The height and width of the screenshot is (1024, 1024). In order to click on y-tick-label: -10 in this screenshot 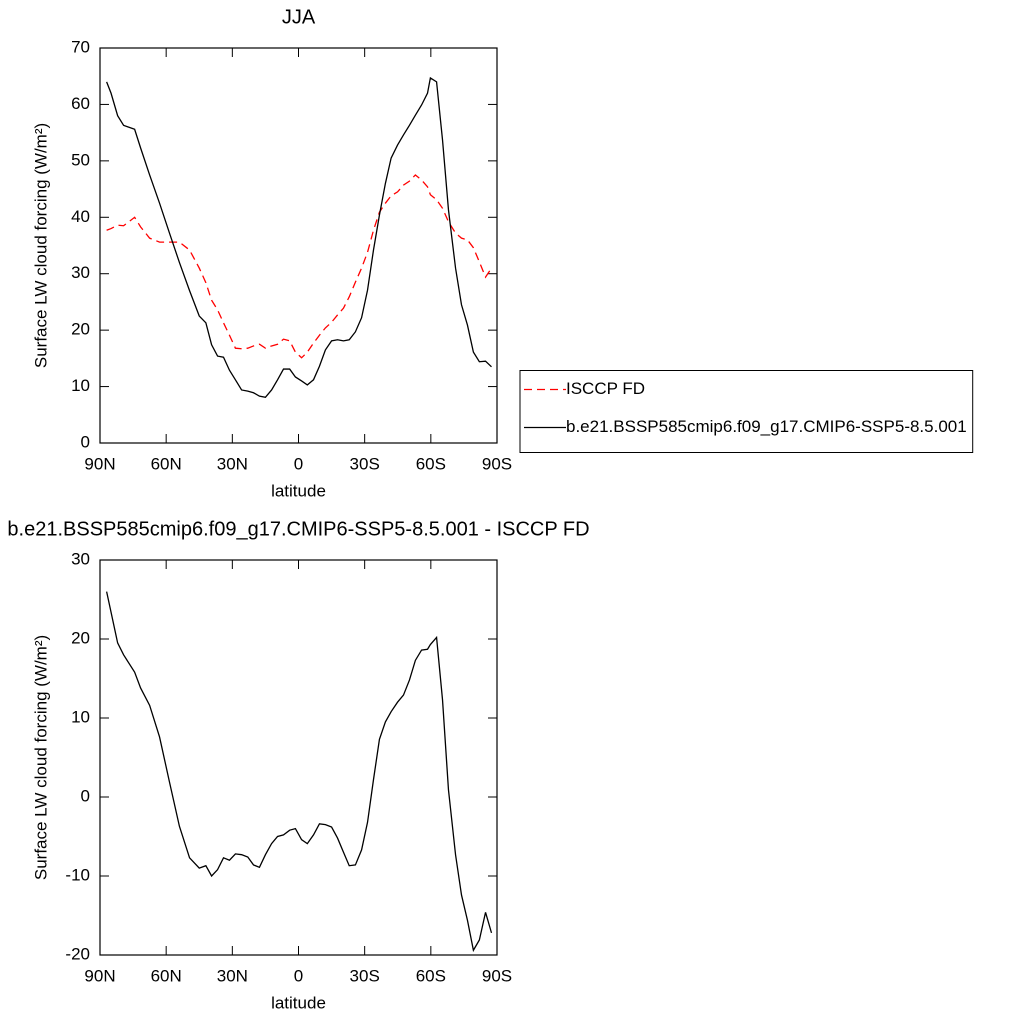, I will do `click(77, 874)`.